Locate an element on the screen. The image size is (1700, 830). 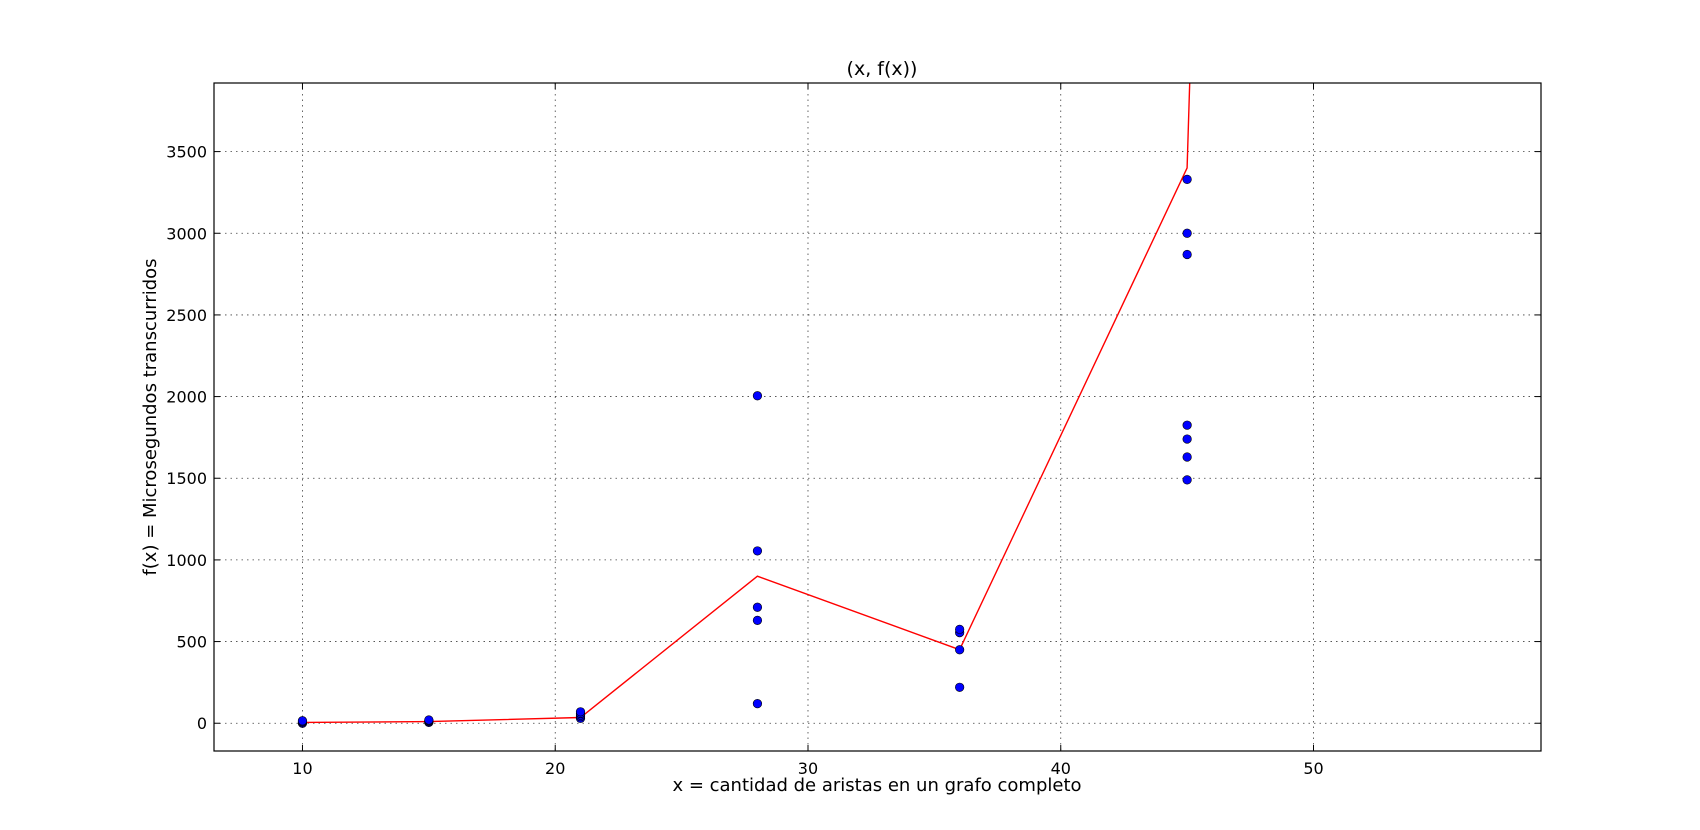
x-tick-label: 20 is located at coordinates (555, 768).